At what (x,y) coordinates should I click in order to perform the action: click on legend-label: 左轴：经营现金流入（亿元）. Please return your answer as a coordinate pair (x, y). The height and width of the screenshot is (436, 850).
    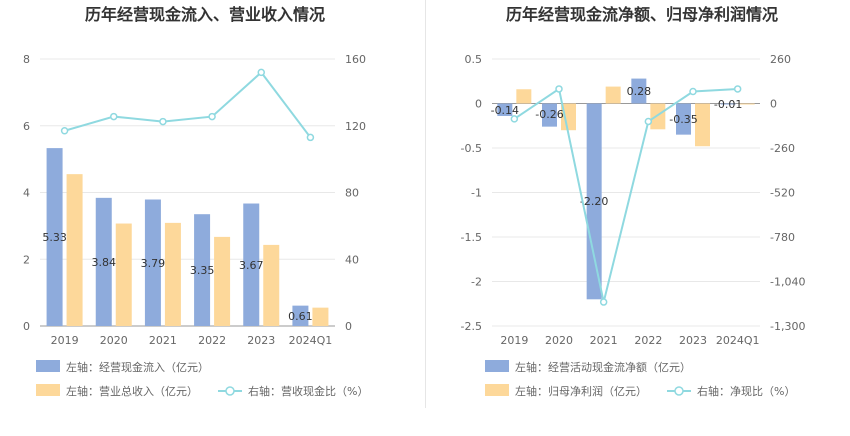
    Looking at the image, I should click on (137, 367).